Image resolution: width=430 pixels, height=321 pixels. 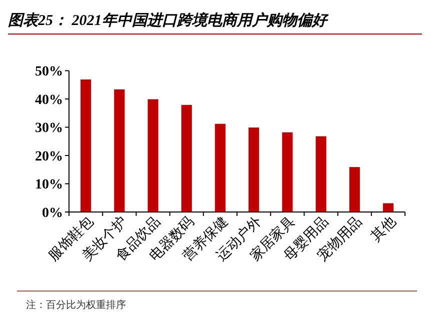 What do you see at coordinates (76, 305) in the screenshot?
I see `text: 注：百分比为权重排序` at bounding box center [76, 305].